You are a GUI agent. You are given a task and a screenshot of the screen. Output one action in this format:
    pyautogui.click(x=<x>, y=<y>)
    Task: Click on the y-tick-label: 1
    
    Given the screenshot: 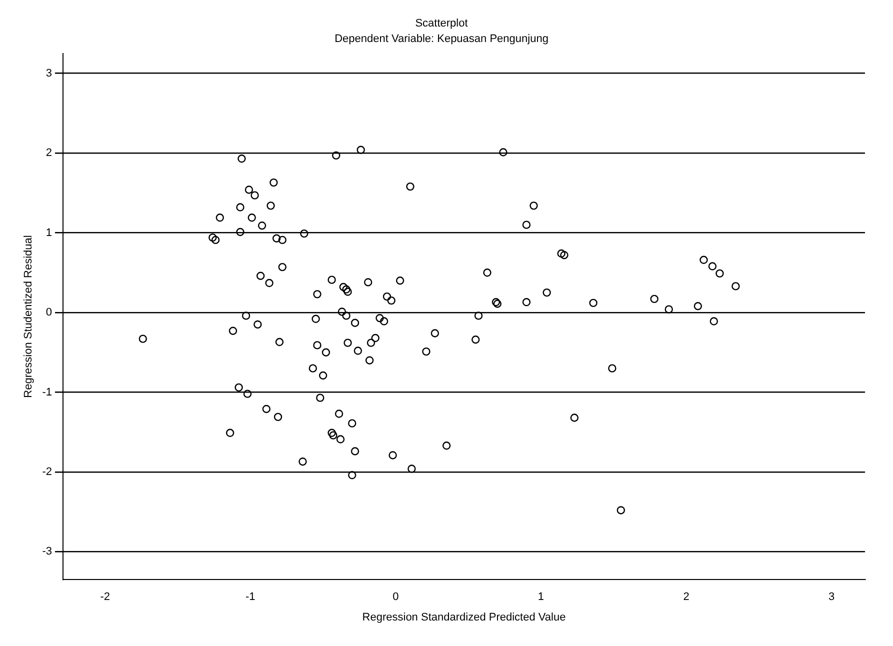 What is the action you would take?
    pyautogui.click(x=49, y=232)
    